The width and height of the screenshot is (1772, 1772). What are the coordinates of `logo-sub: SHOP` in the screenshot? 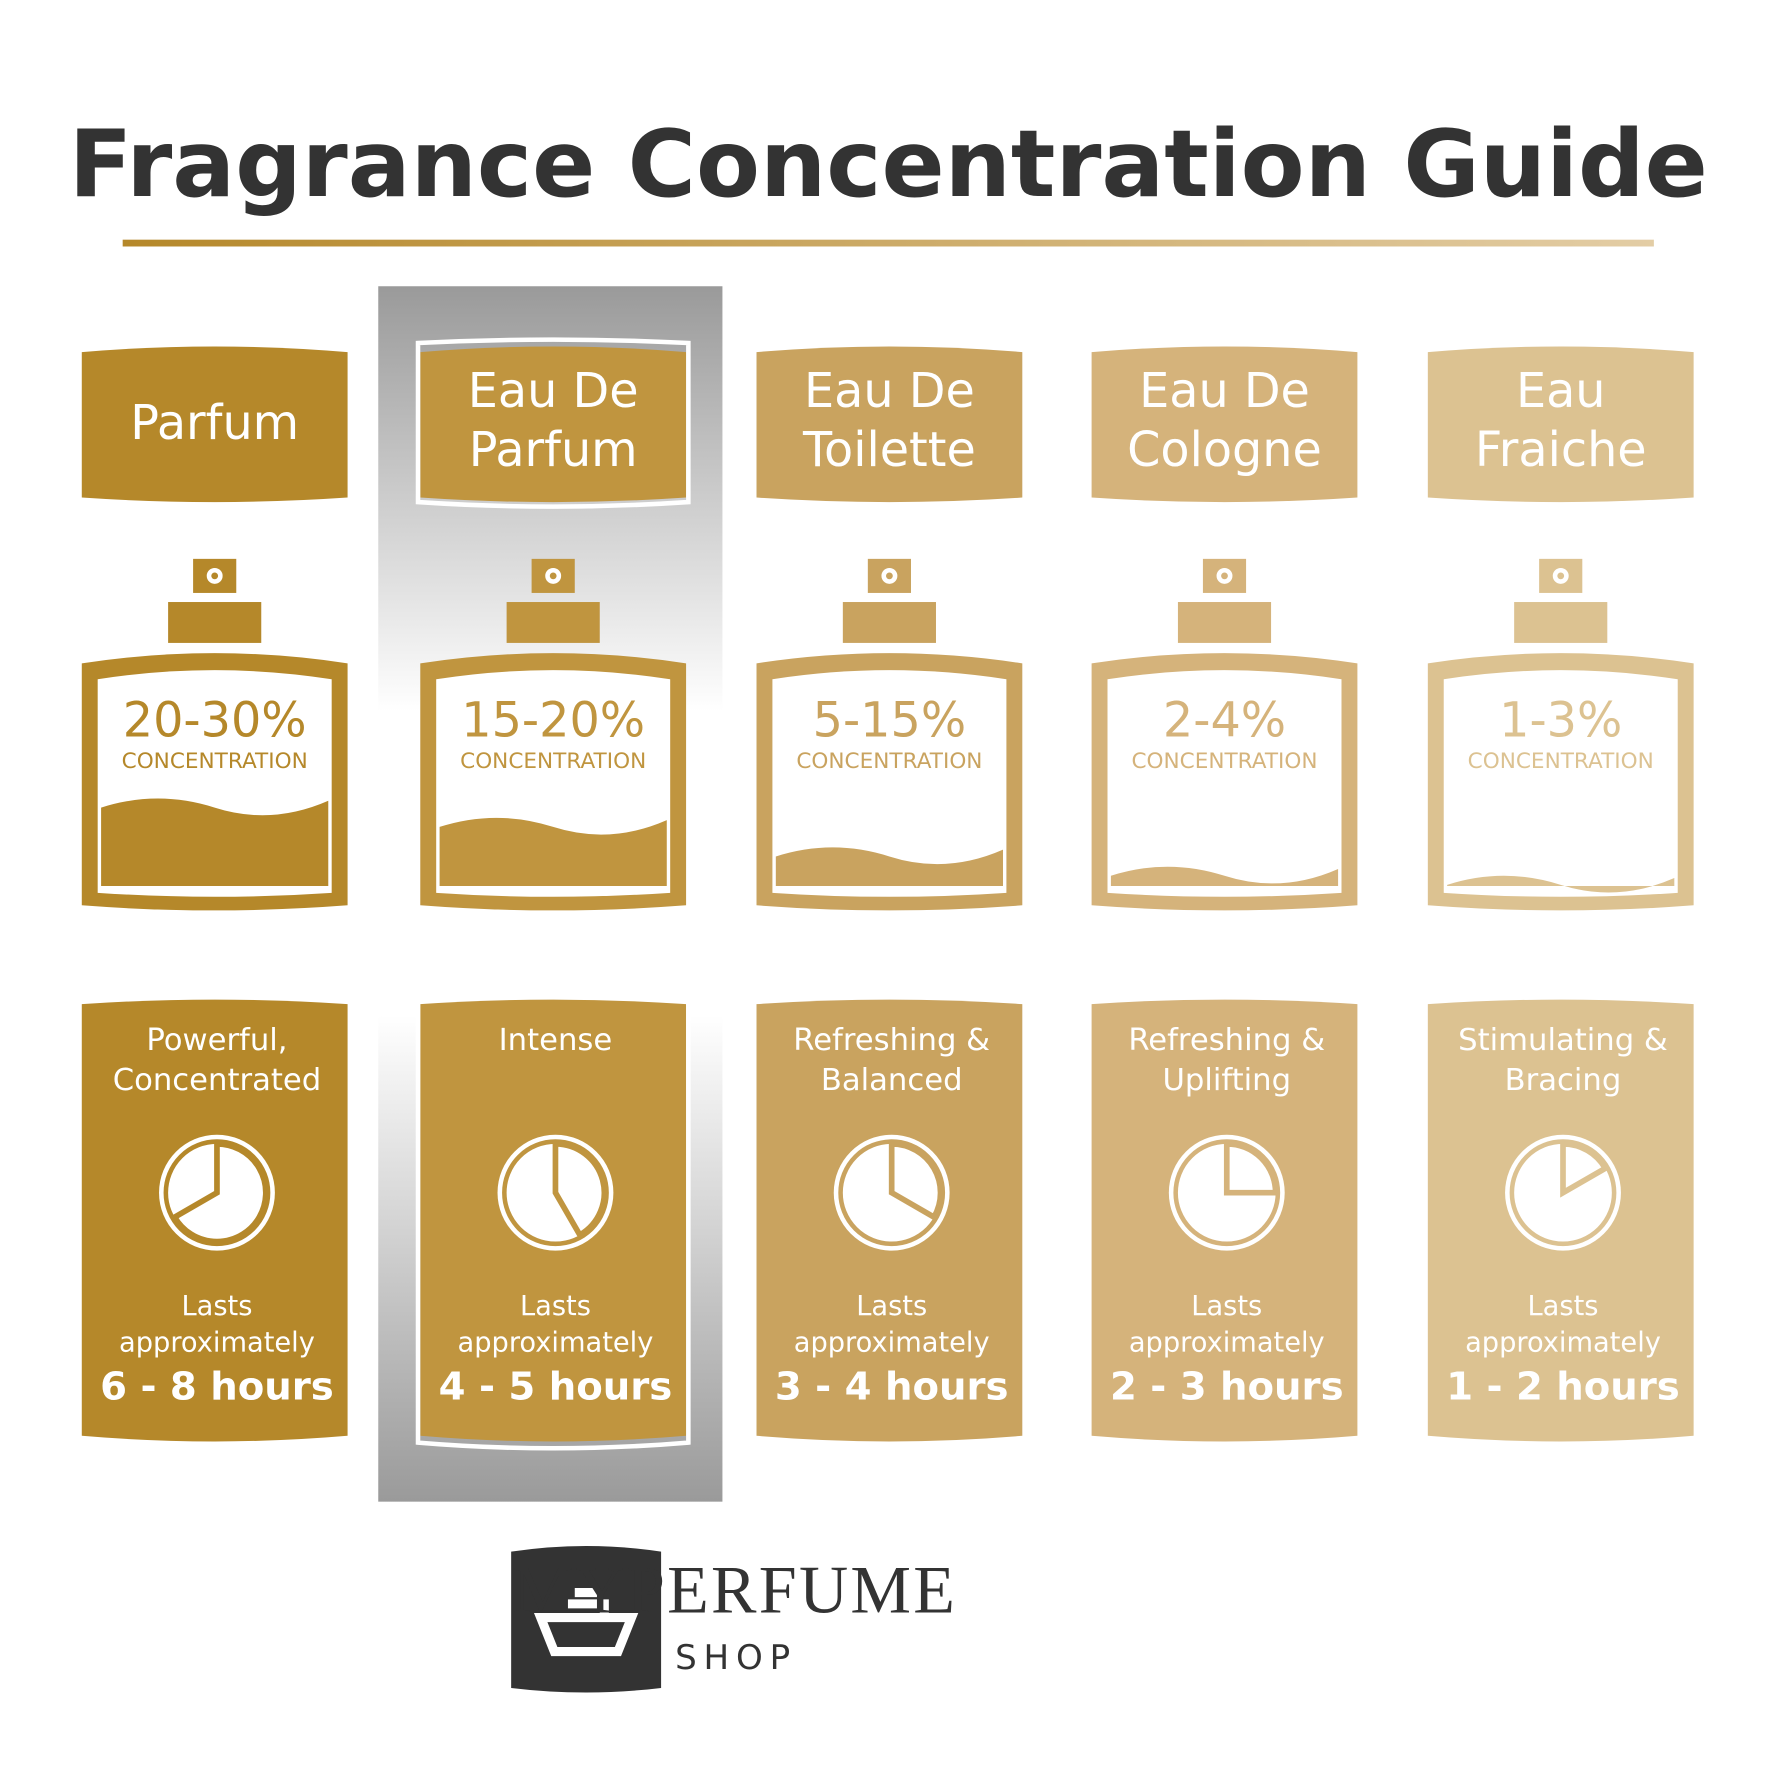 It's located at (736, 1658).